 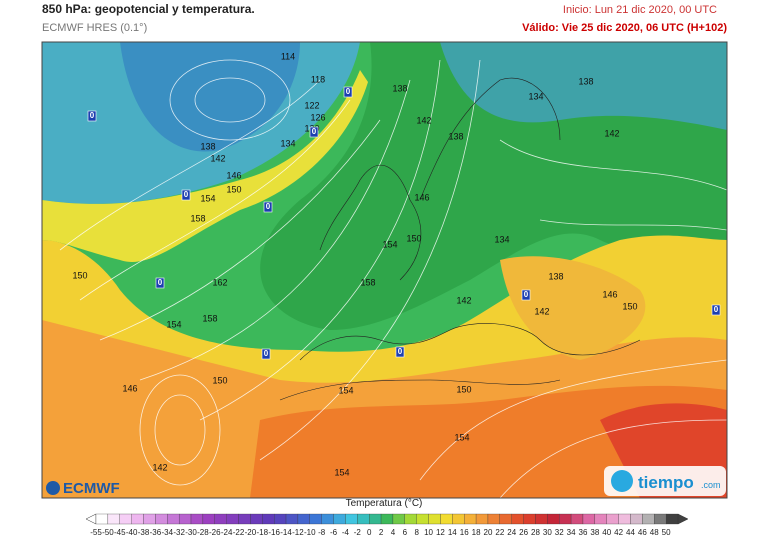 I want to click on ecmwf-logo: ECMWF, so click(x=83, y=488).